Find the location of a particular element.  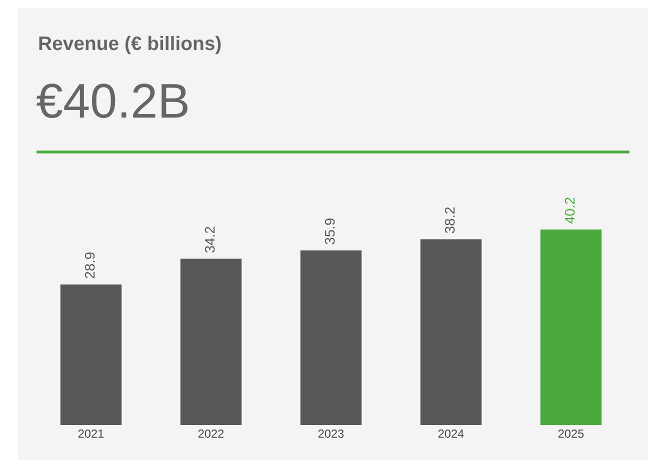

x-tick-label: 2022 is located at coordinates (211, 433).